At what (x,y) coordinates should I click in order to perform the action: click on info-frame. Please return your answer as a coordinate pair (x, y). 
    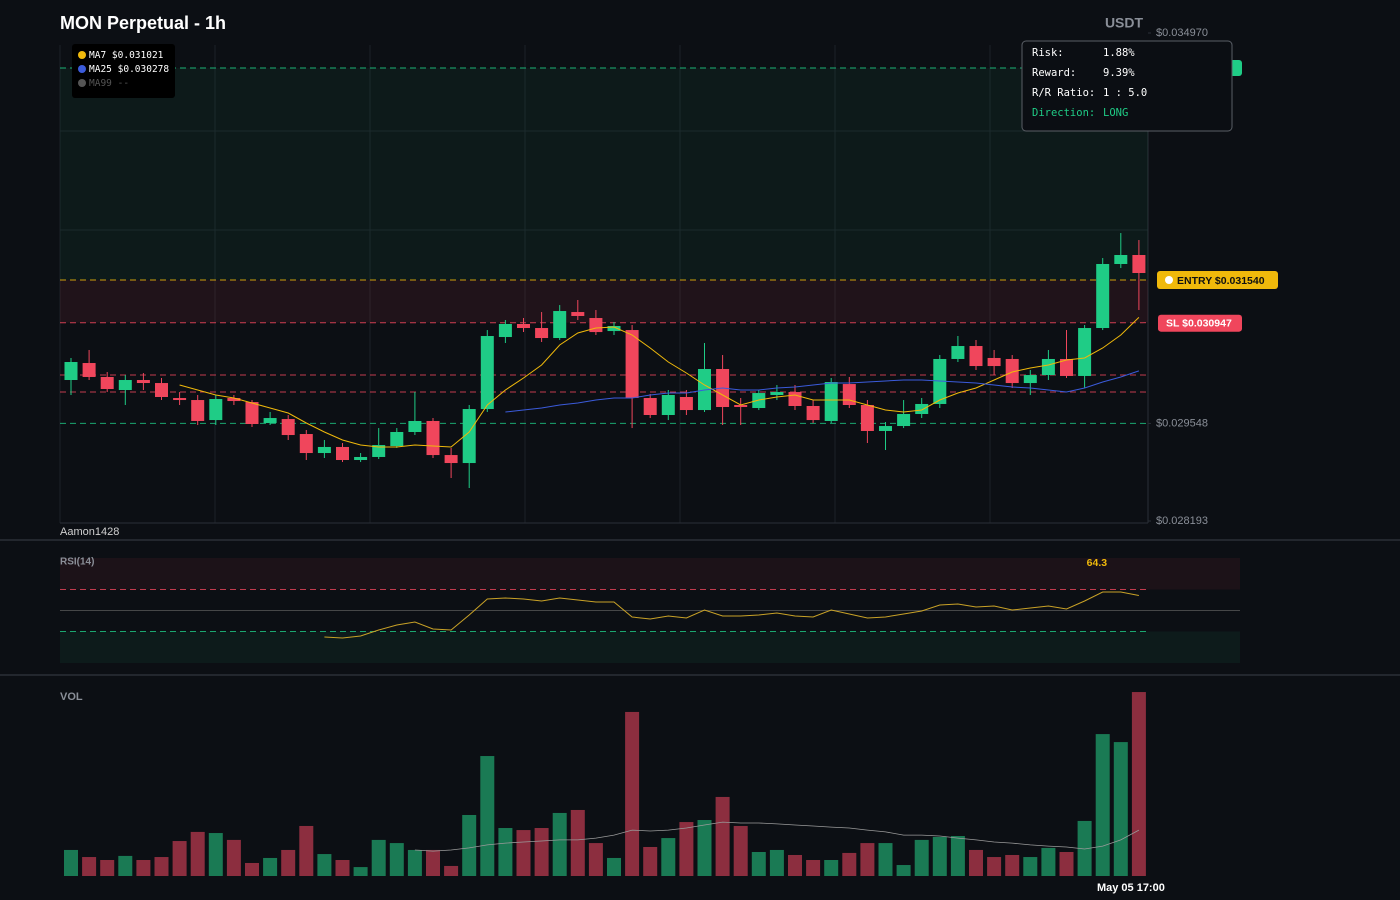
    Looking at the image, I should click on (1127, 86).